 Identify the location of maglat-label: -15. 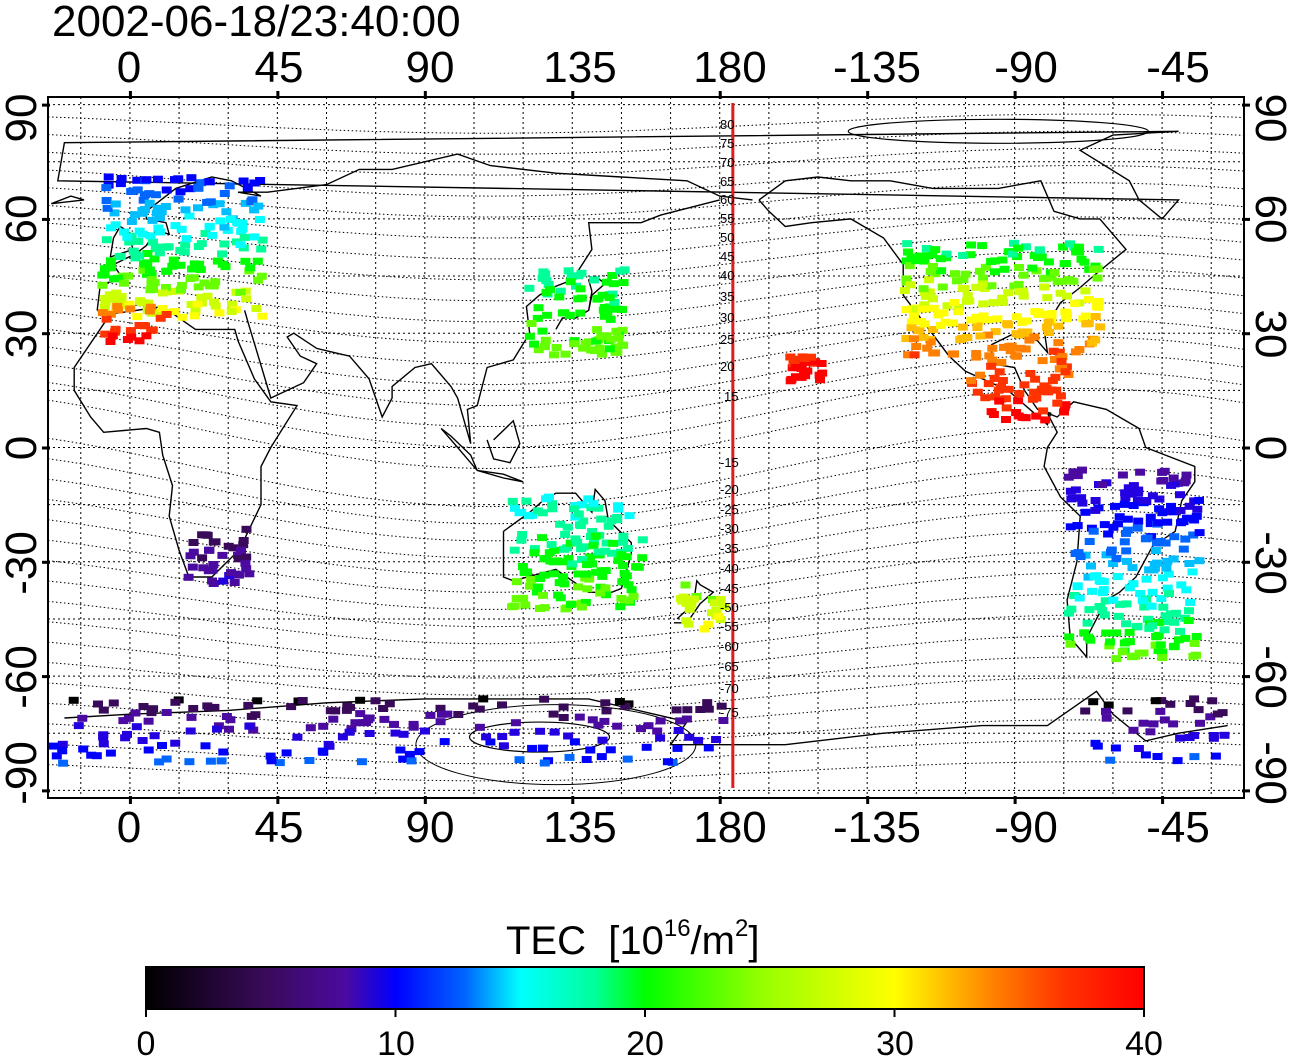
(729, 462).